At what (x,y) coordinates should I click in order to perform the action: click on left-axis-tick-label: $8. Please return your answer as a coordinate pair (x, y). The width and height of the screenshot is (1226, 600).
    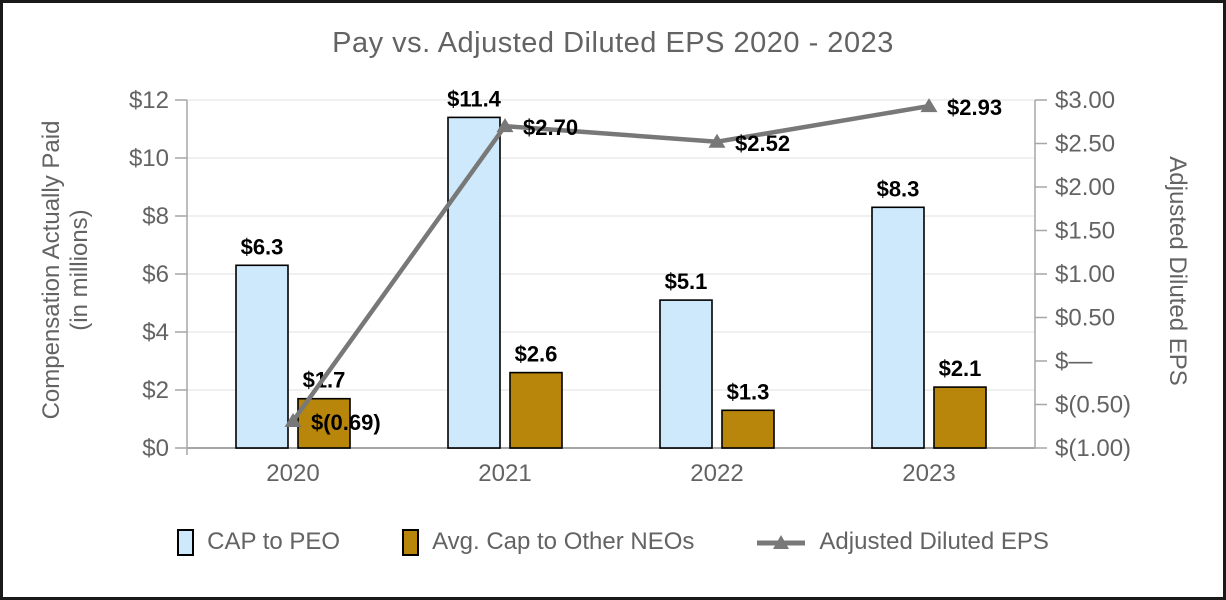
    Looking at the image, I should click on (155, 216).